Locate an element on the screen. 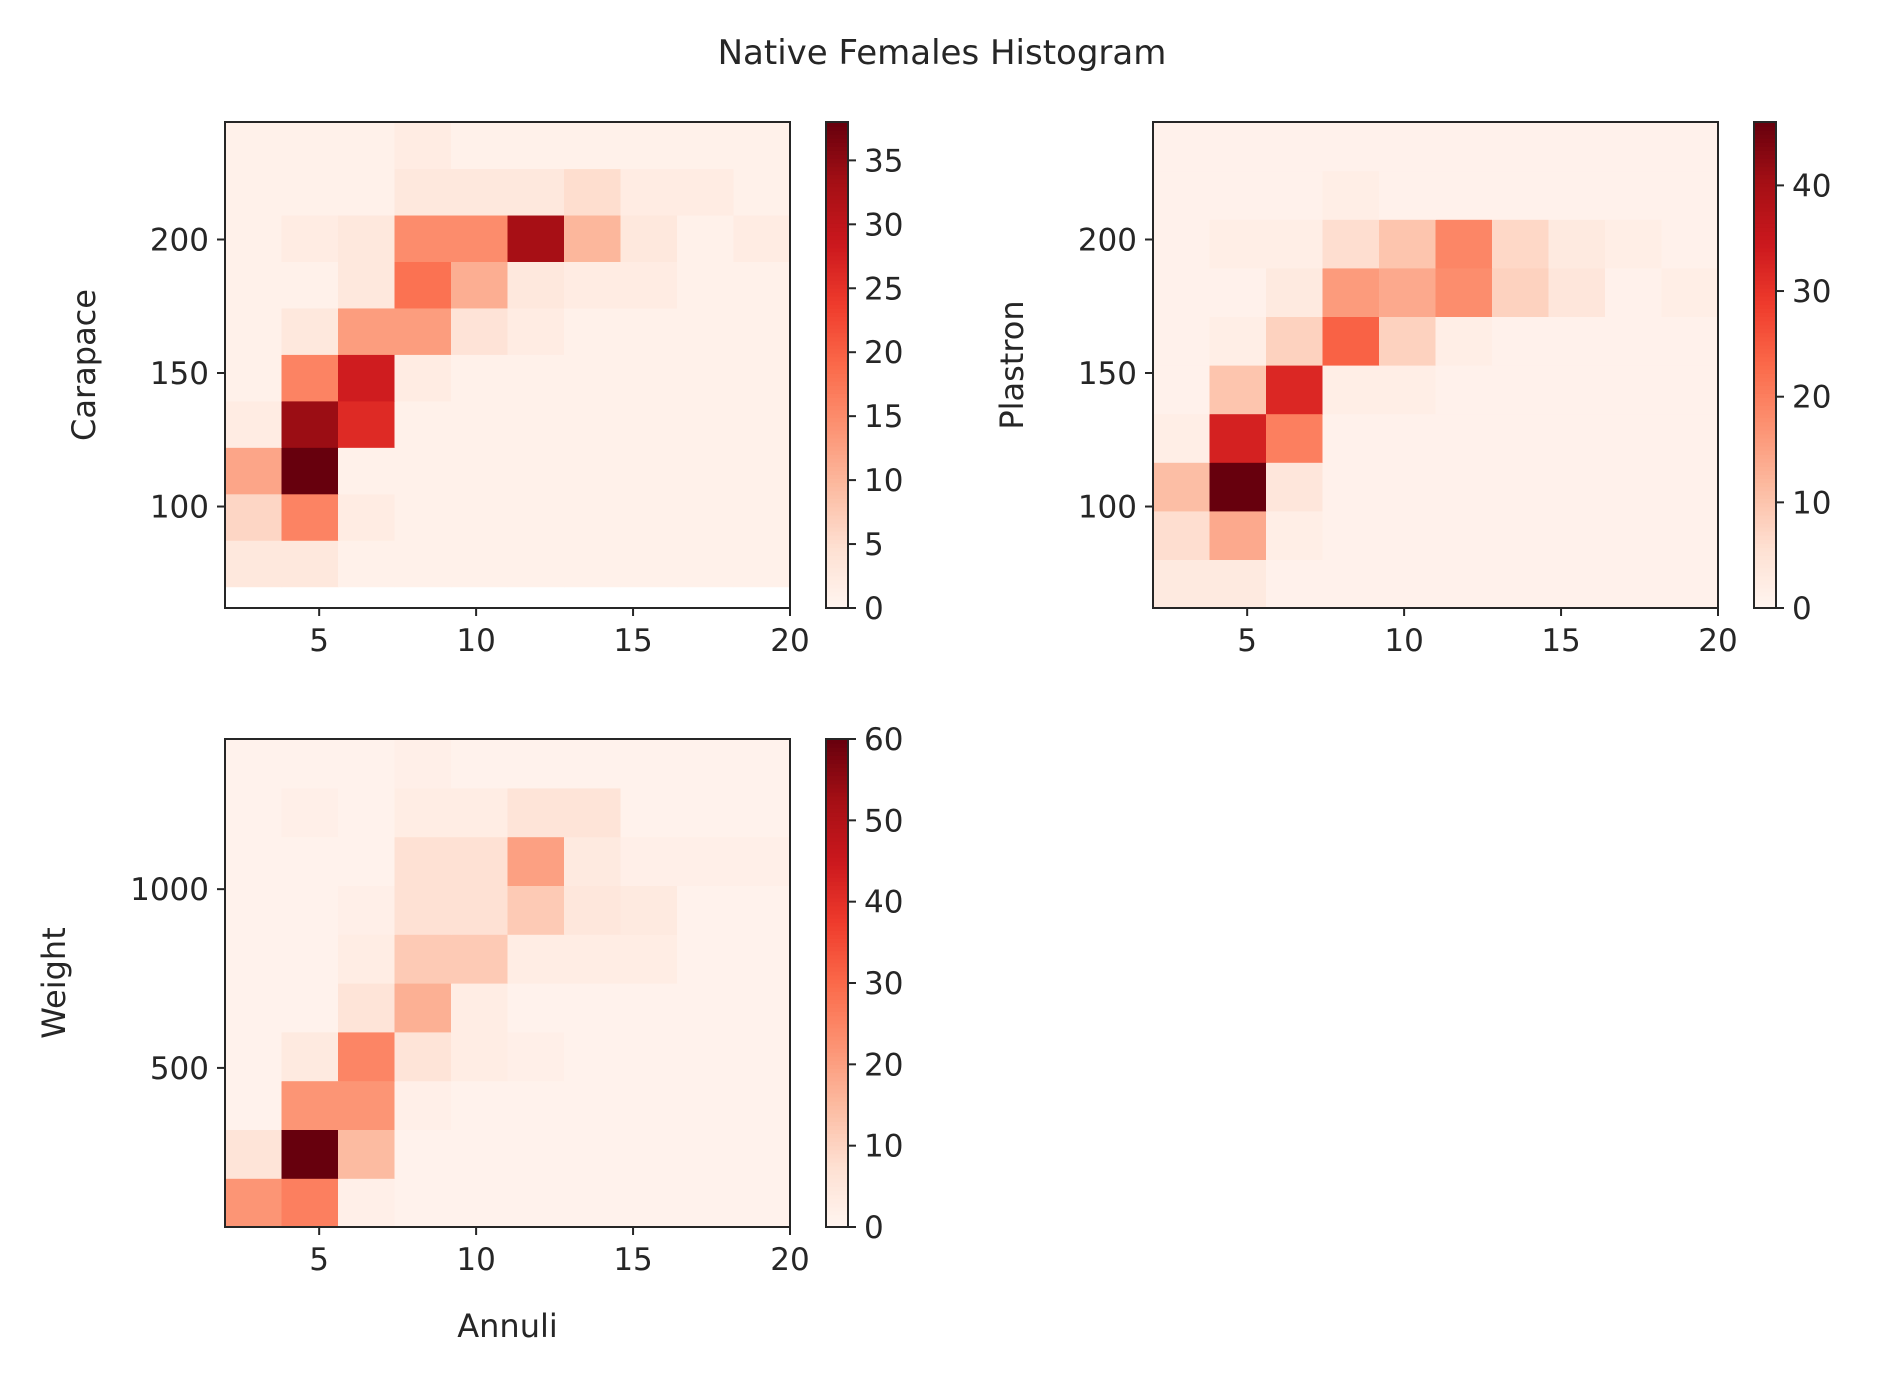  x-tick-label: 10 is located at coordinates (475, 1260).